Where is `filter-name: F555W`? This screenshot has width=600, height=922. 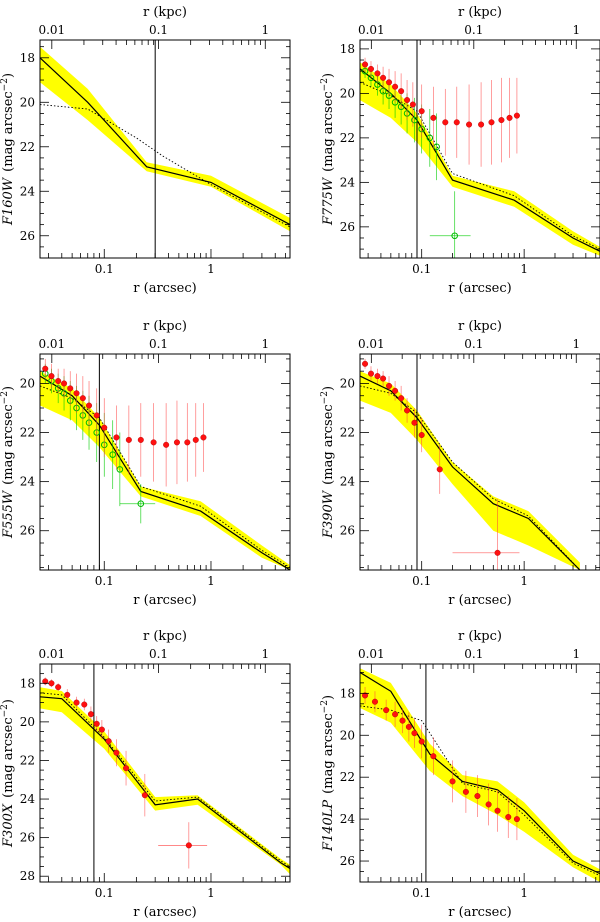
filter-name: F555W is located at coordinates (8, 514).